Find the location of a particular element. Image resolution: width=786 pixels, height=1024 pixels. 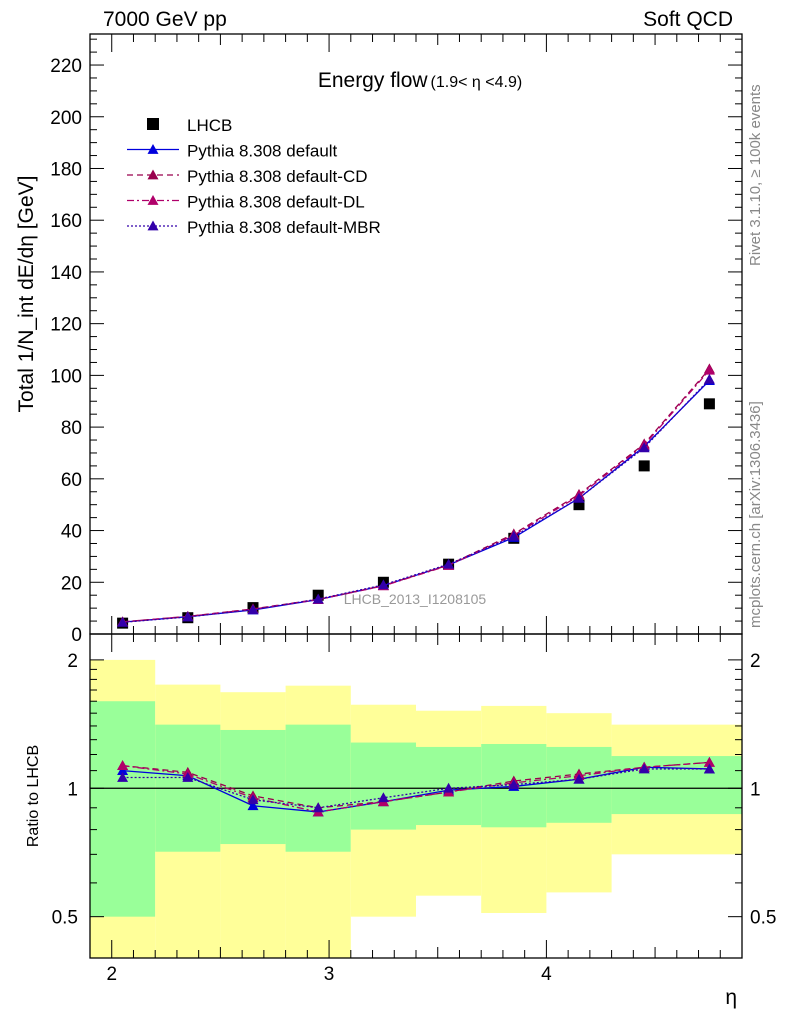

legend-label-4: Pythia 8.308 default-MBR is located at coordinates (284, 227).